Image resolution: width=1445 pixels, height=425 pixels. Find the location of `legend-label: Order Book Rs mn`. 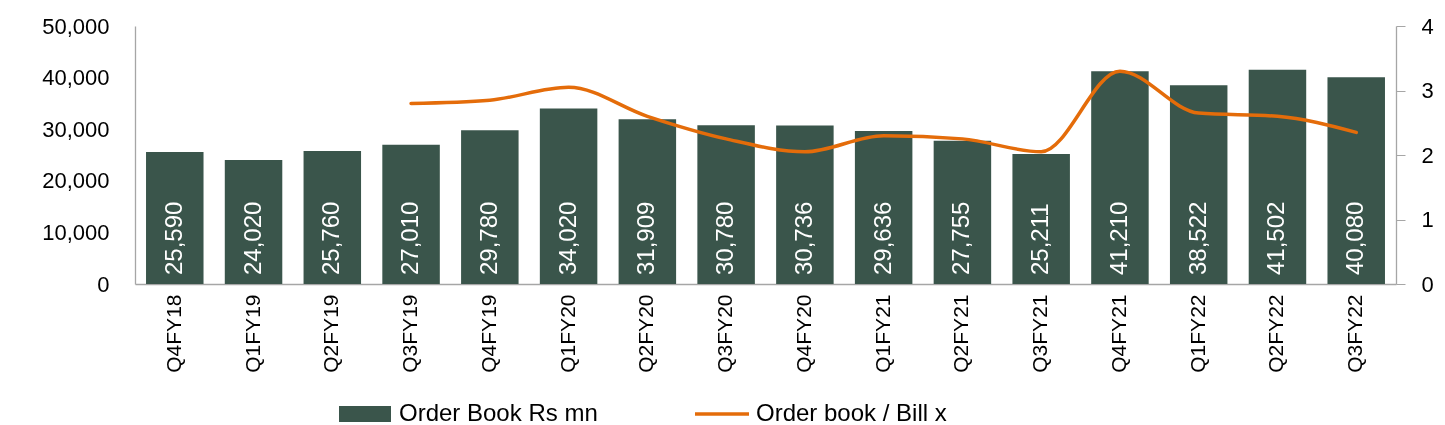

legend-label: Order Book Rs mn is located at coordinates (498, 412).